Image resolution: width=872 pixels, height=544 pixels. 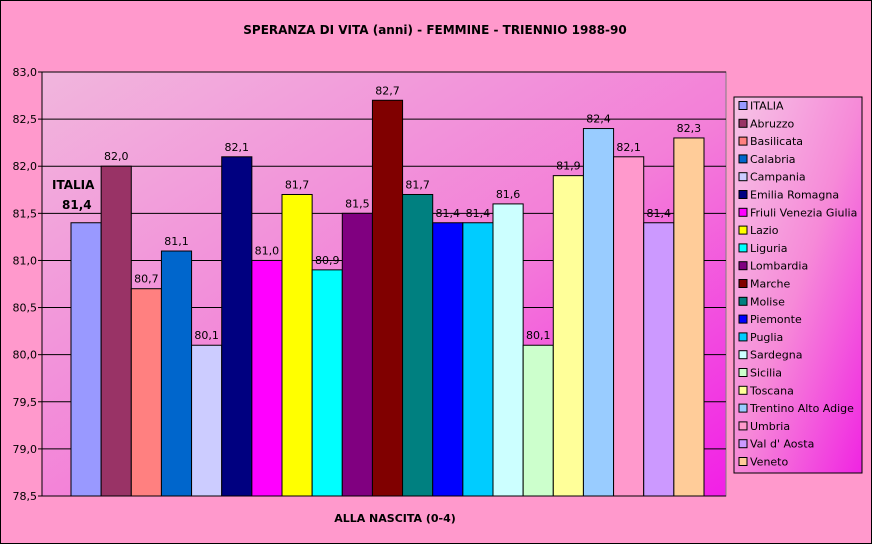 I want to click on bar-value-label: 82,4, so click(x=598, y=119).